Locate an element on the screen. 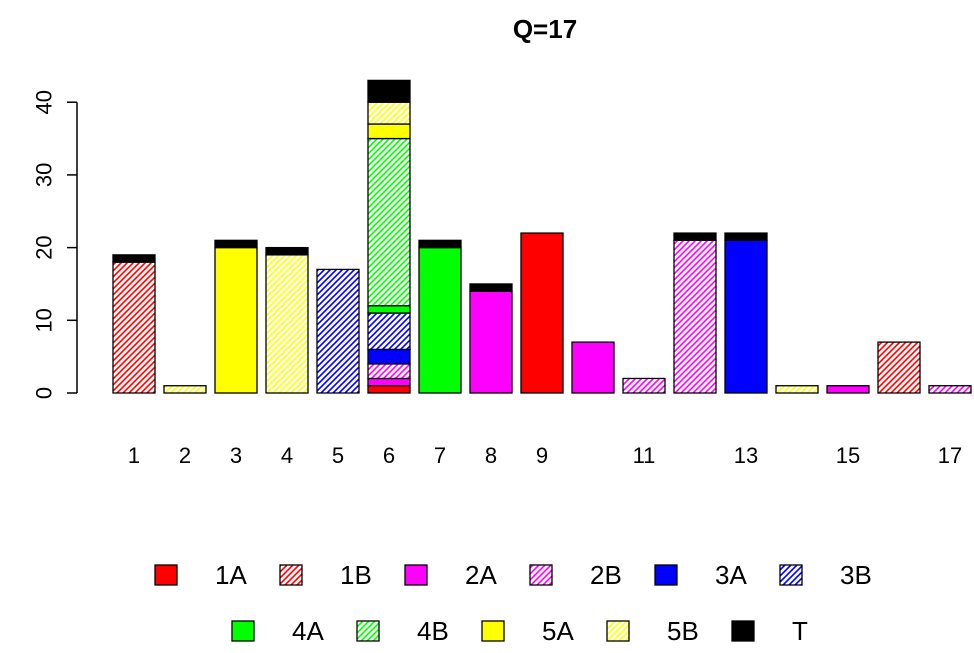 The width and height of the screenshot is (974, 653). y-tick-label: 40 is located at coordinates (44, 102).